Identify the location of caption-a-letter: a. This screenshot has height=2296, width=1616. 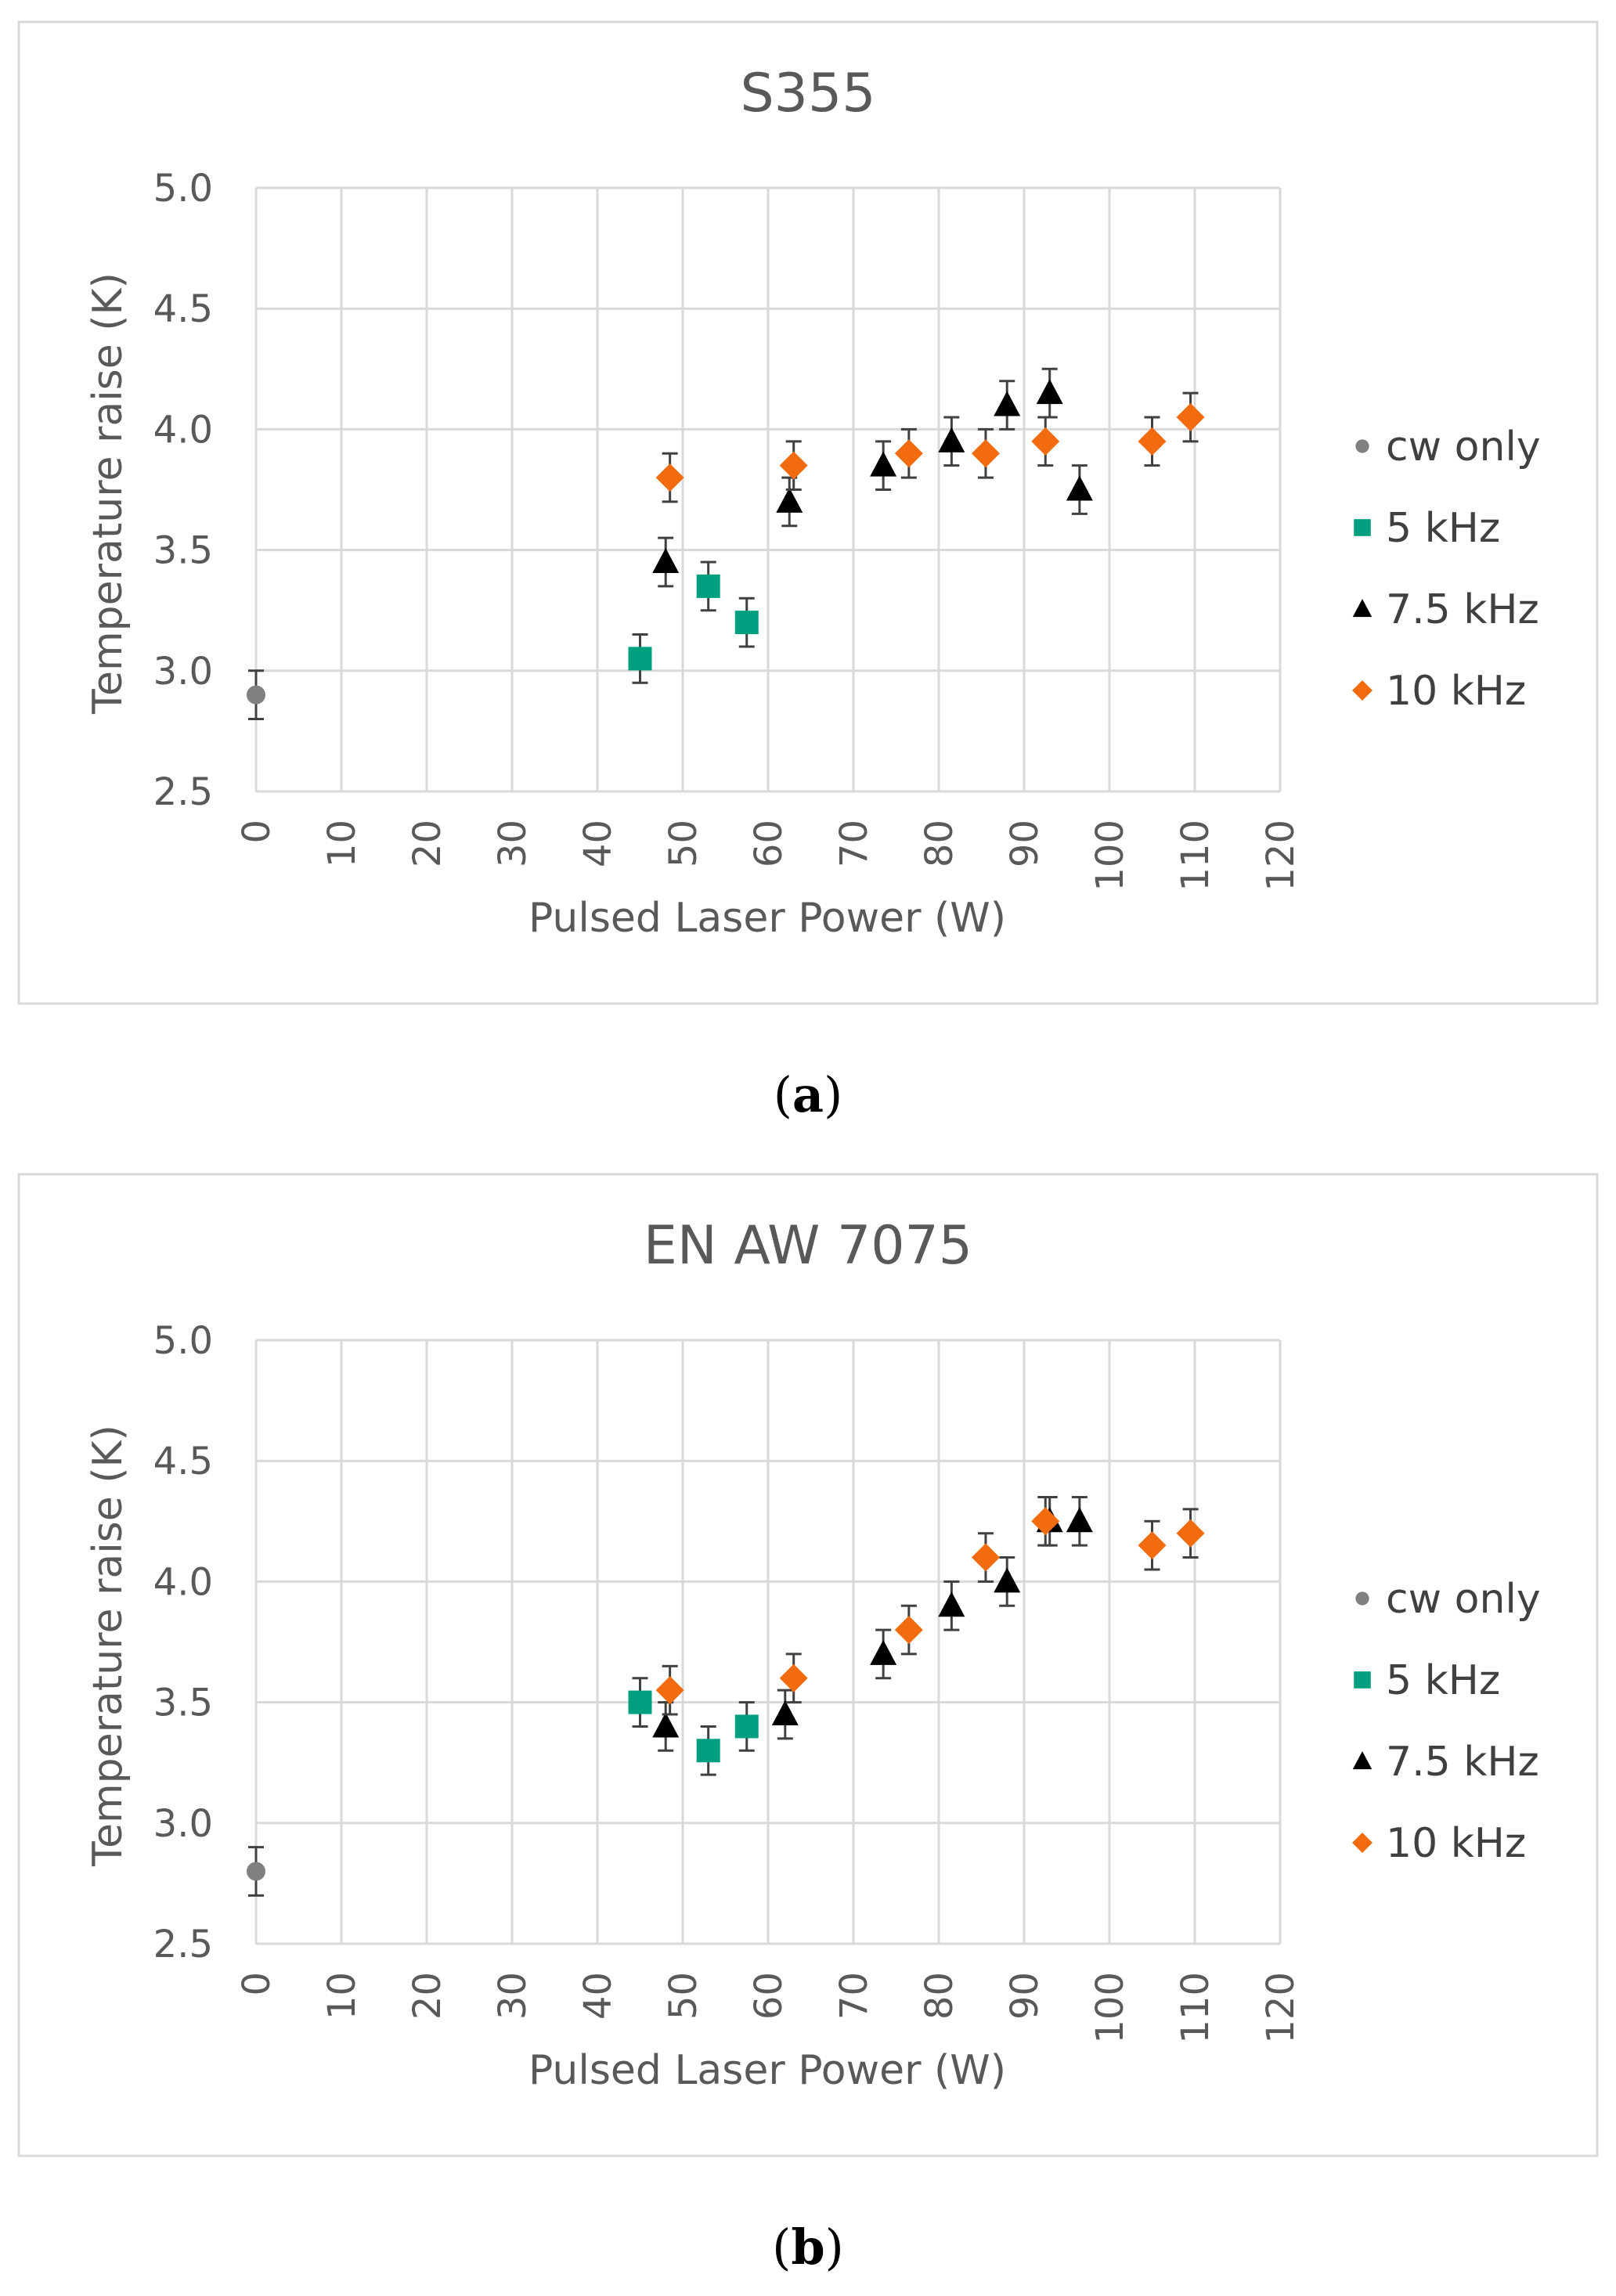
(808, 1094).